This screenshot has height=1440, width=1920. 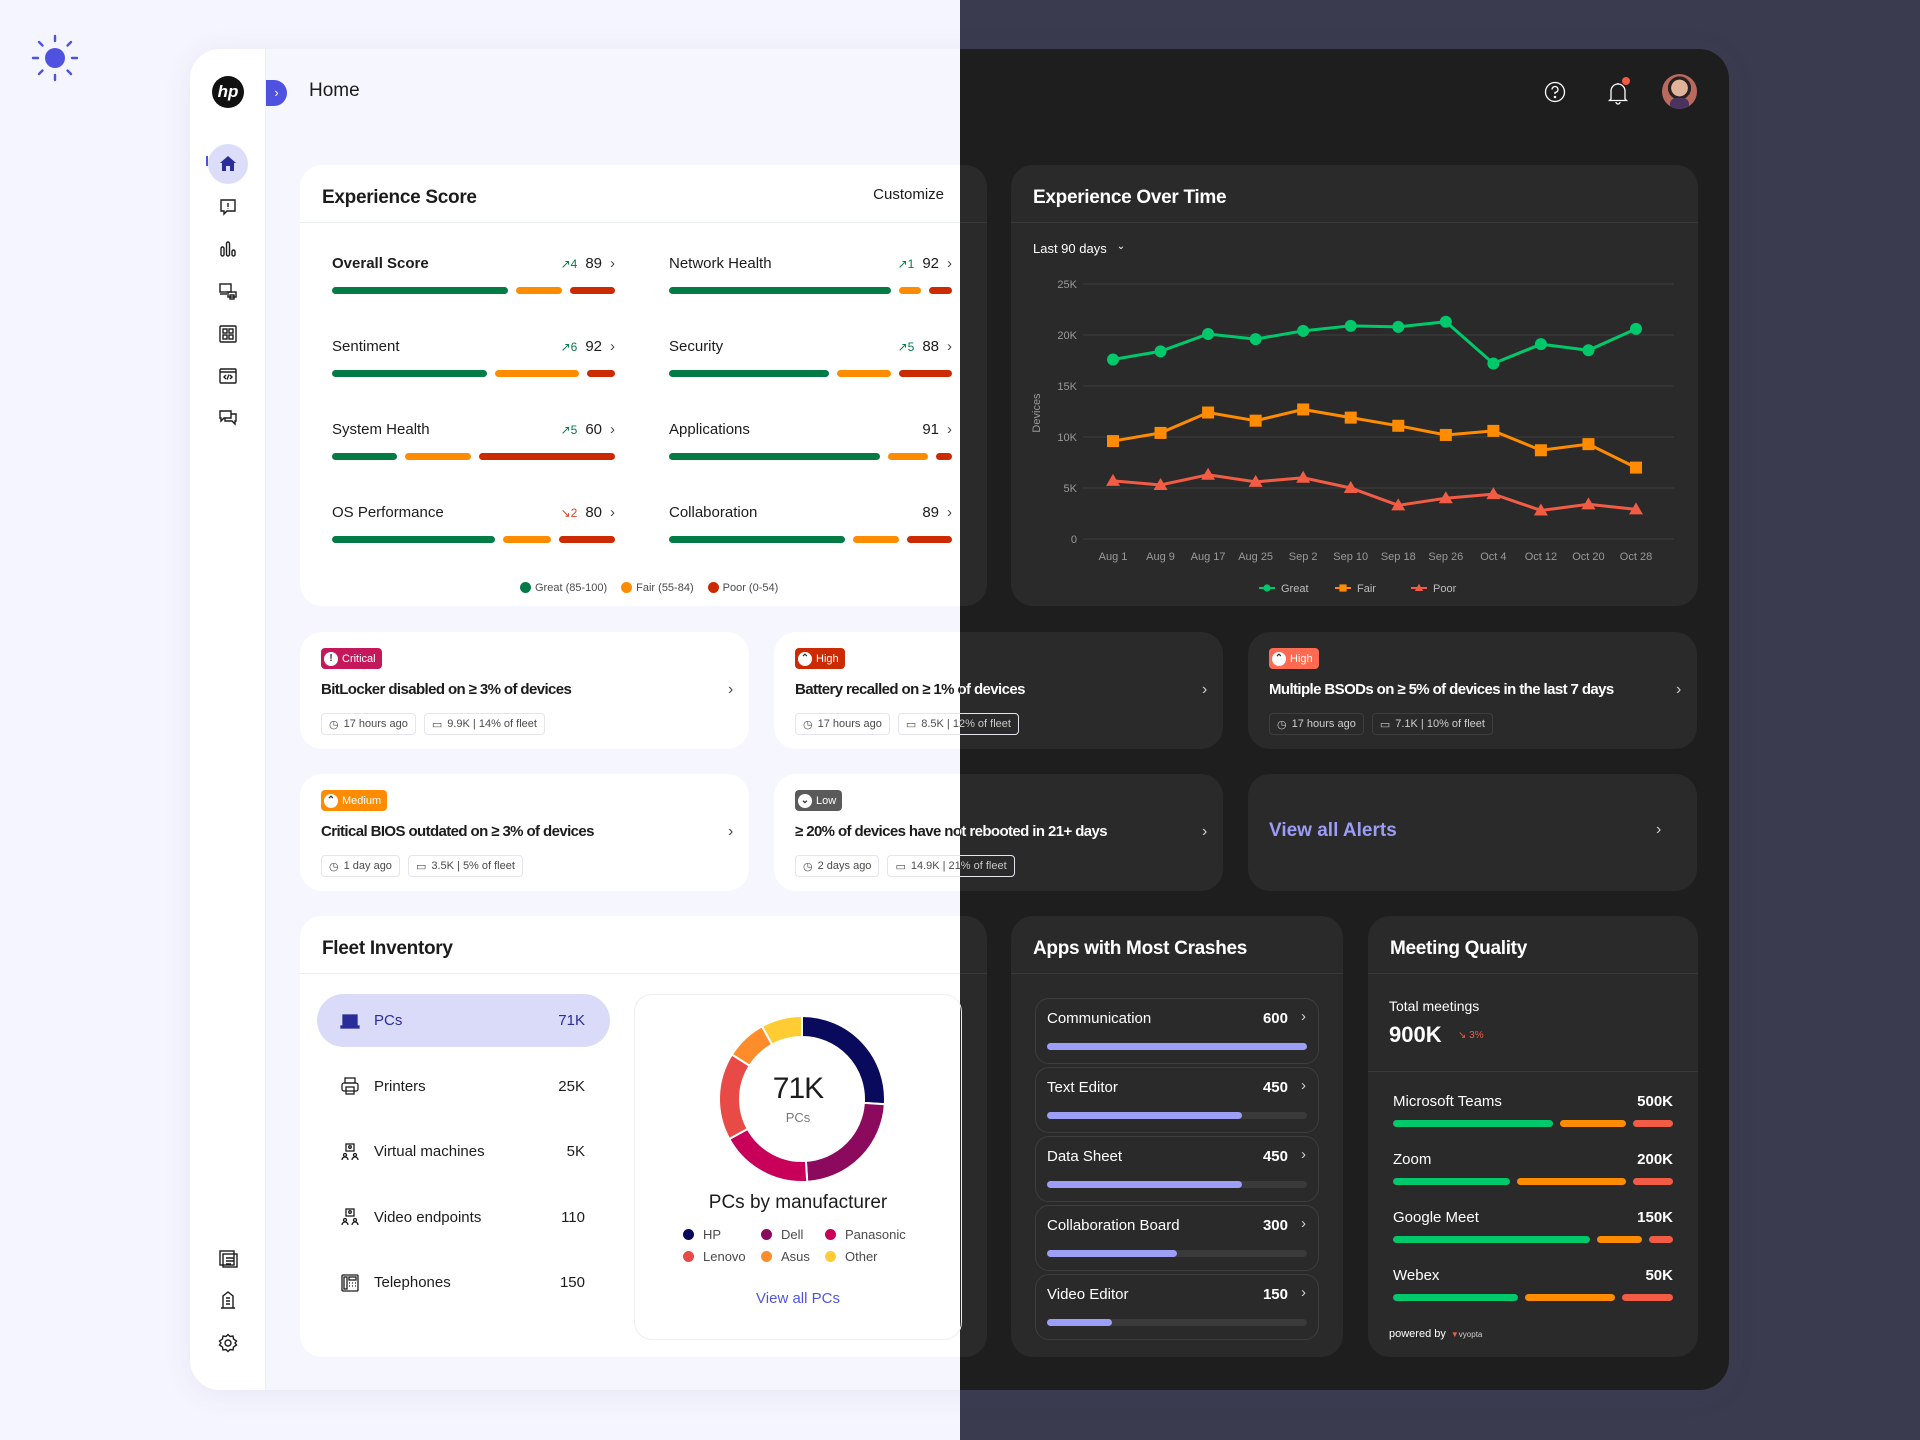 I want to click on score-value: 89, so click(x=930, y=512).